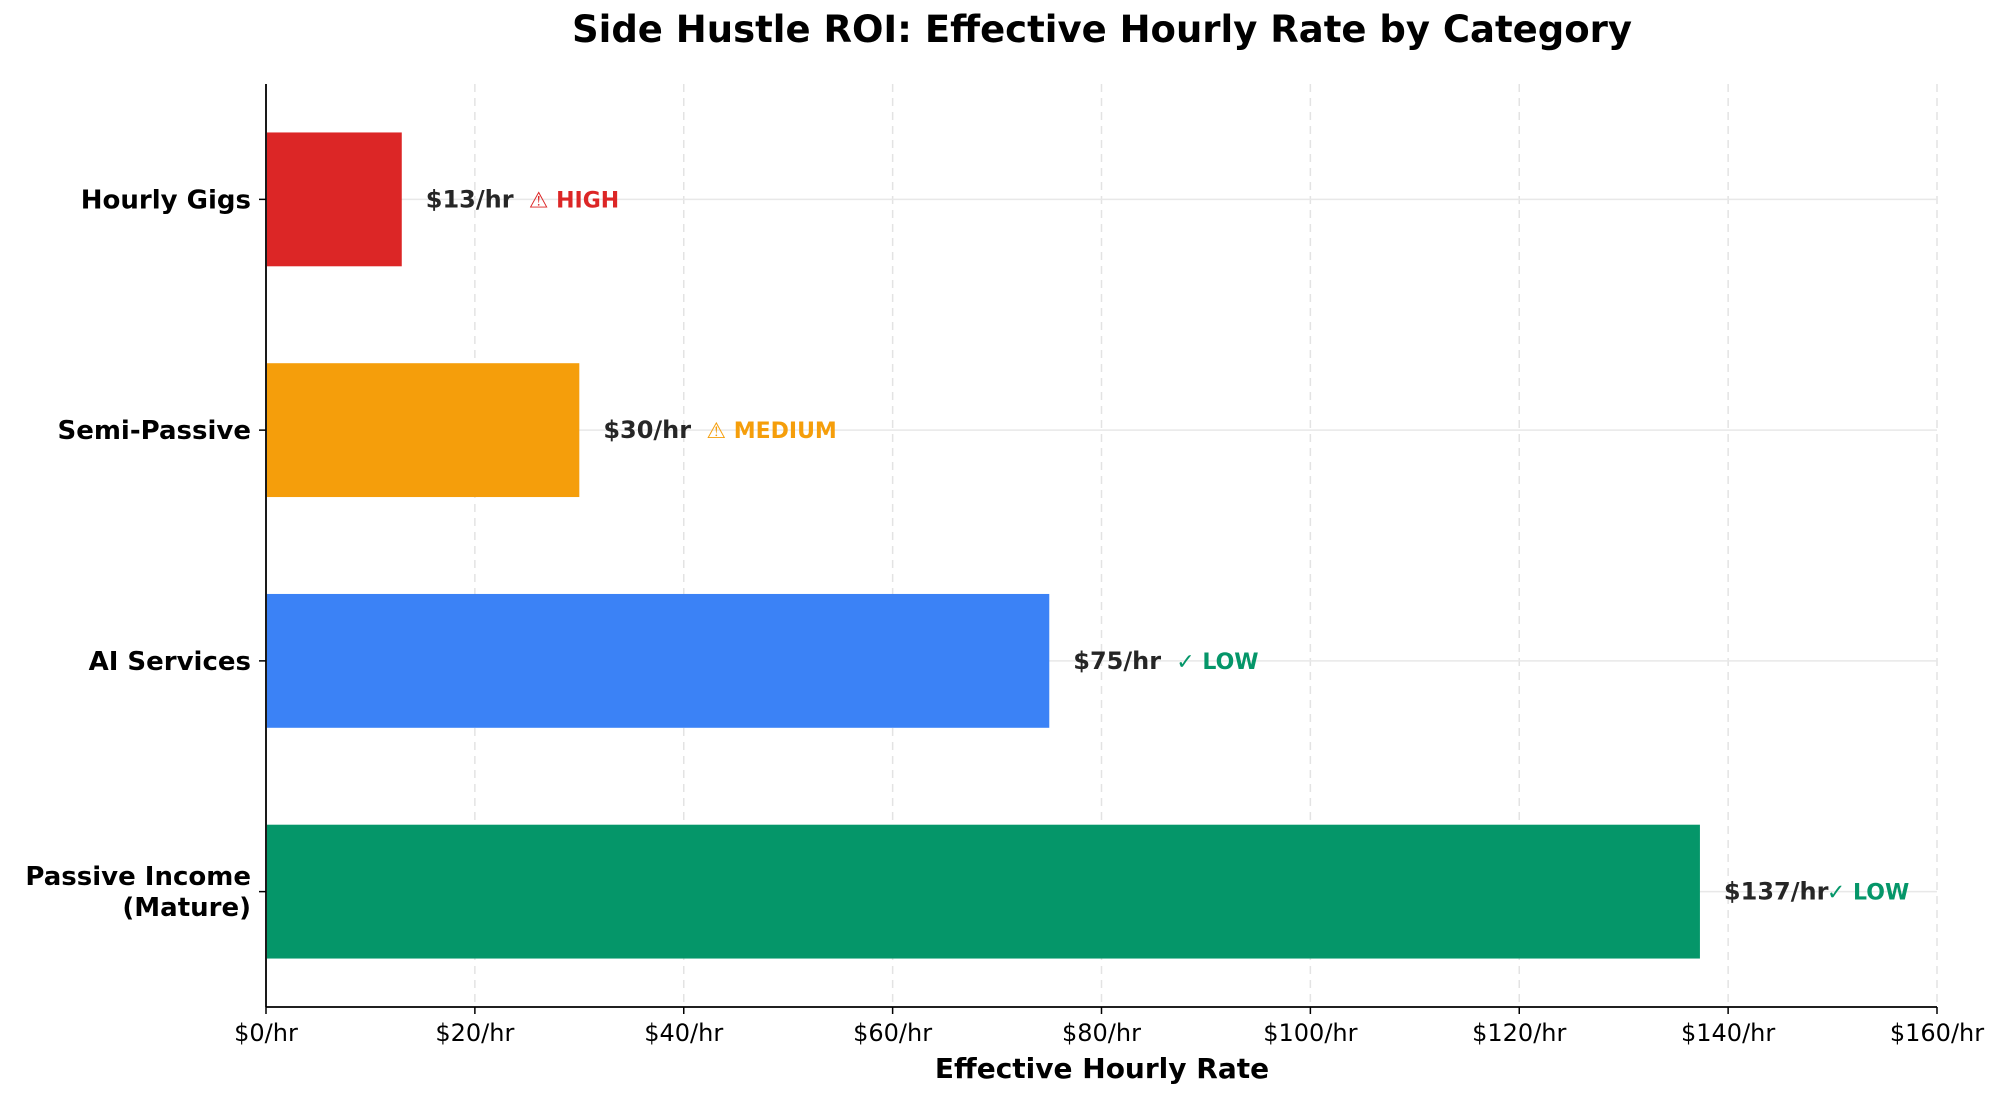 The width and height of the screenshot is (1994, 1094). What do you see at coordinates (683, 1033) in the screenshot?
I see `x-tick-label: $40/hr` at bounding box center [683, 1033].